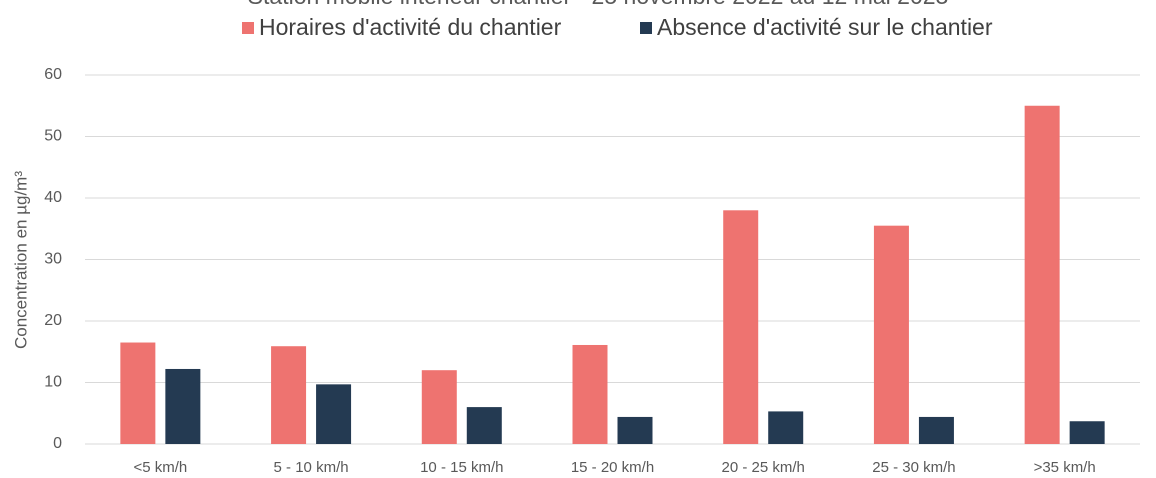  Describe the element at coordinates (53, 382) in the screenshot. I see `y-tick-label: 10` at that location.